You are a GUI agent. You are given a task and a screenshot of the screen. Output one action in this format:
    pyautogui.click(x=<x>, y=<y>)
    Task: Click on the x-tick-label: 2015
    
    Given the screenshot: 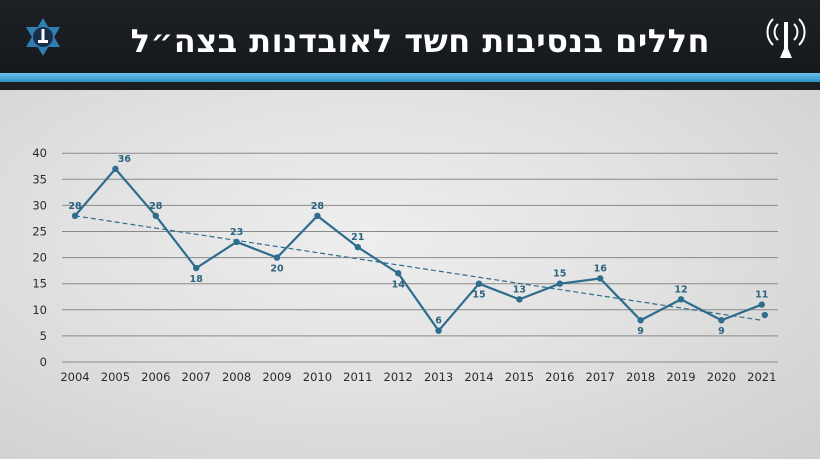 What is the action you would take?
    pyautogui.click(x=519, y=377)
    